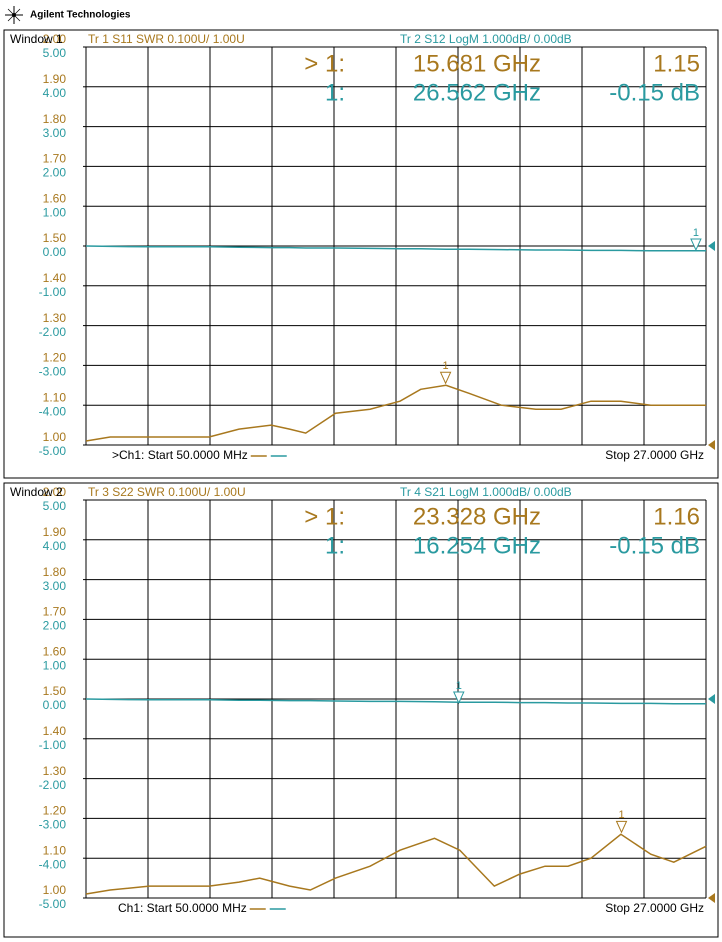 This screenshot has width=722, height=942. Describe the element at coordinates (36, 492) in the screenshot. I see `window-title: Window 2` at that location.